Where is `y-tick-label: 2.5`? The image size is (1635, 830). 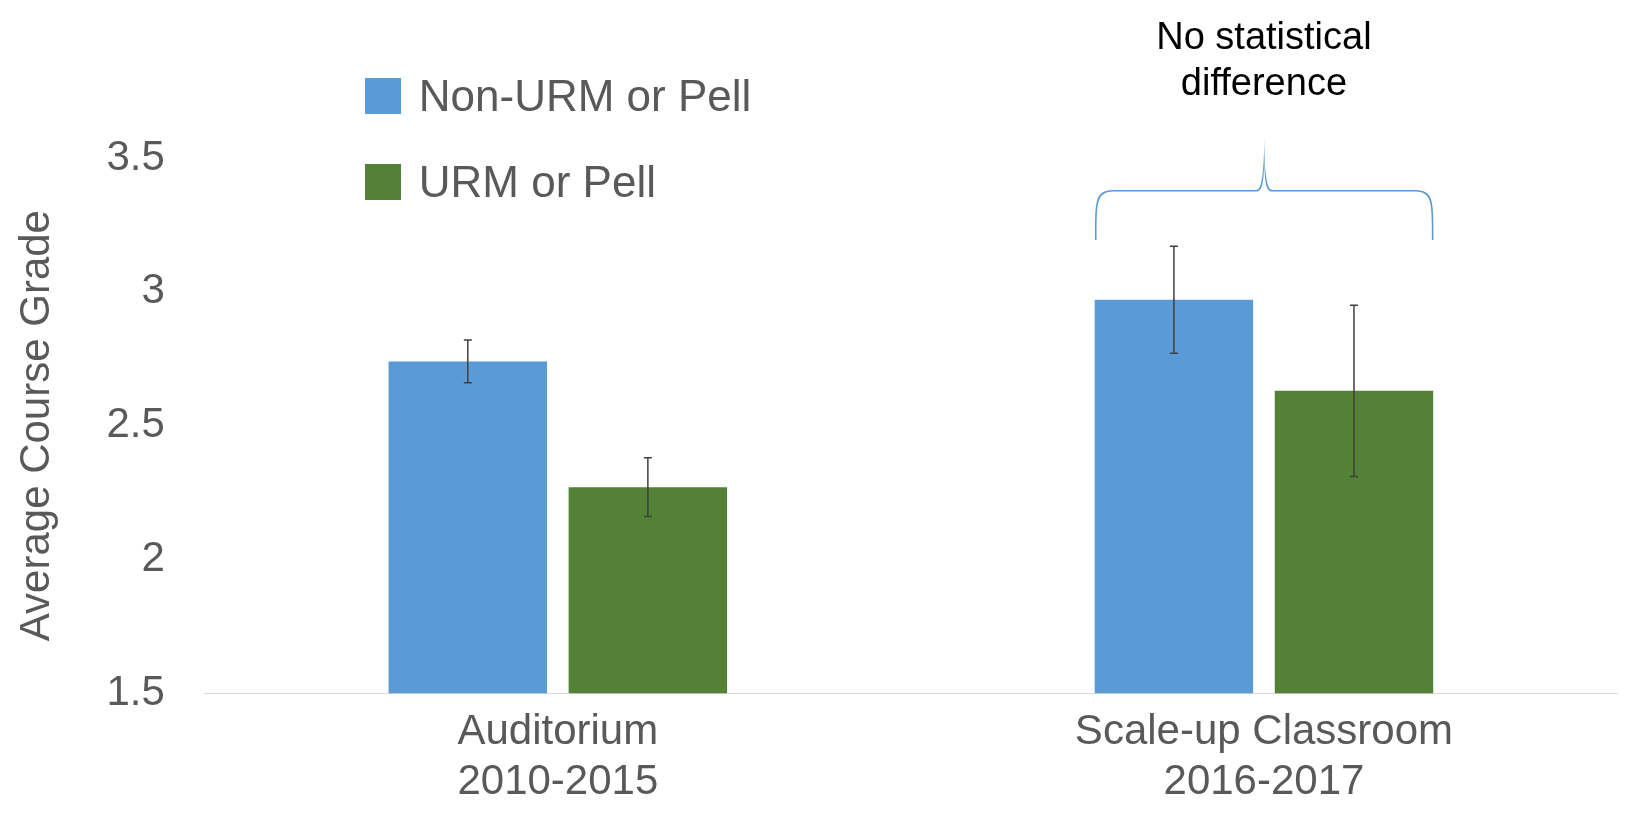
y-tick-label: 2.5 is located at coordinates (135, 423).